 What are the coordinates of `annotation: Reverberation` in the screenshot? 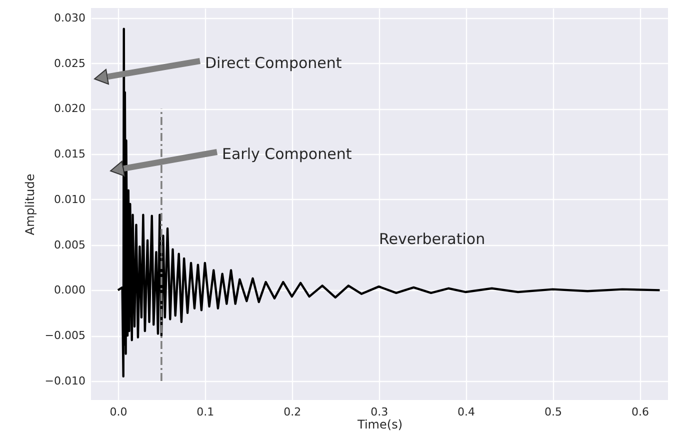 It's located at (432, 239).